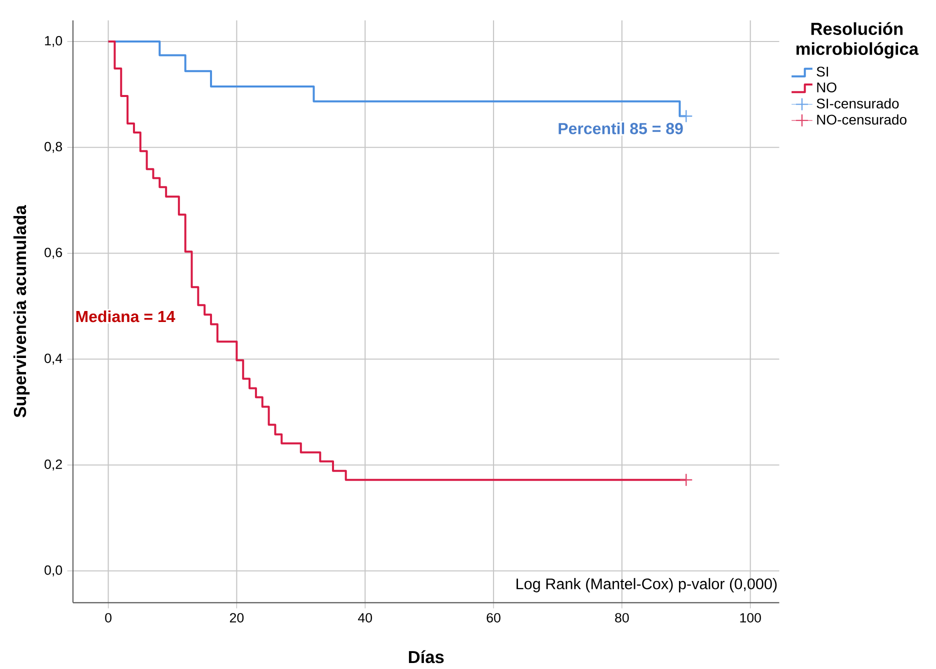 Image resolution: width=936 pixels, height=669 pixels. Describe the element at coordinates (822, 71) in the screenshot. I see `legend-label: SI` at that location.